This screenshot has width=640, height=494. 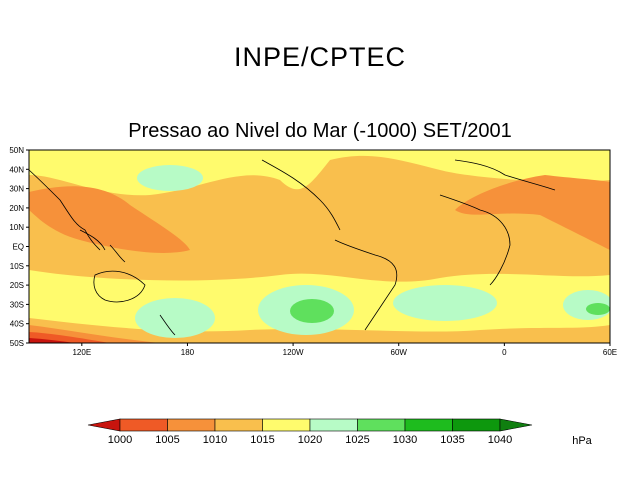 What do you see at coordinates (17, 343) in the screenshot?
I see `lat-tick-label: 50S` at bounding box center [17, 343].